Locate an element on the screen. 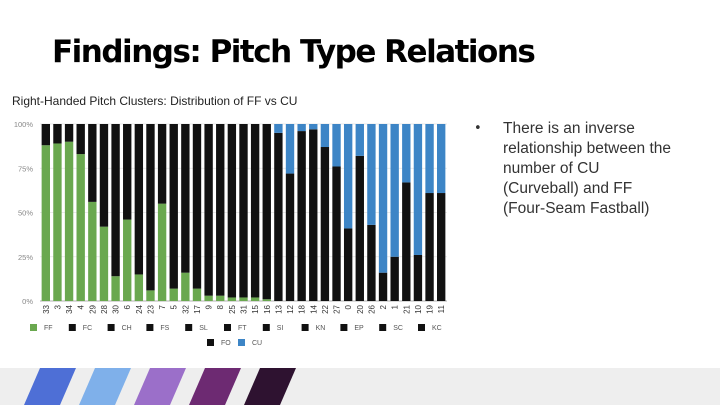 This screenshot has width=720, height=405. x-tick-label: 33 is located at coordinates (46, 308).